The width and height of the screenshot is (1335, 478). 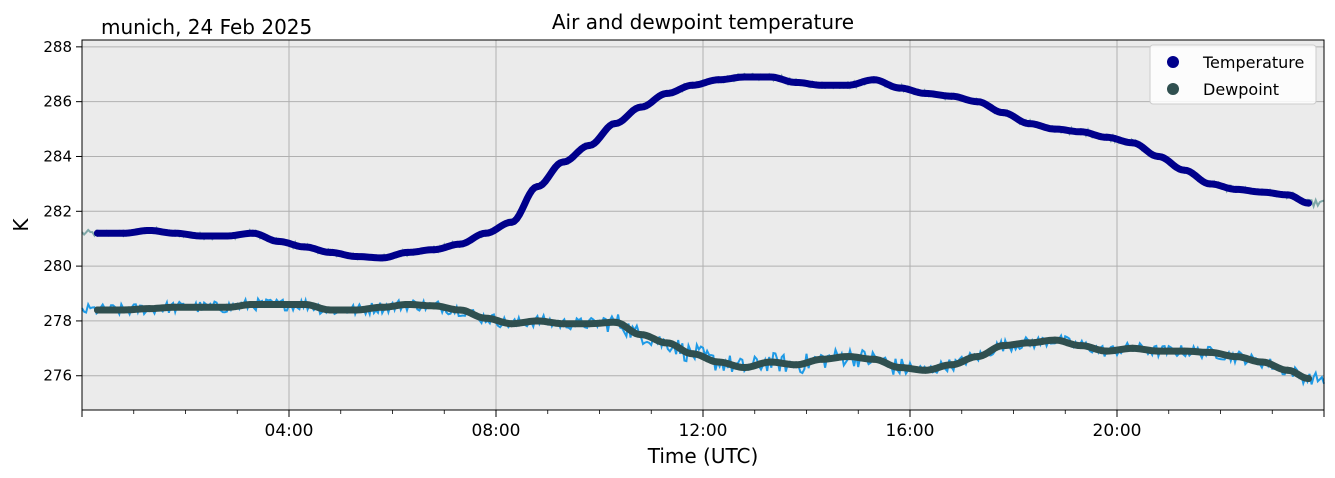 What do you see at coordinates (289, 431) in the screenshot?
I see `x-tick-label: 04:00` at bounding box center [289, 431].